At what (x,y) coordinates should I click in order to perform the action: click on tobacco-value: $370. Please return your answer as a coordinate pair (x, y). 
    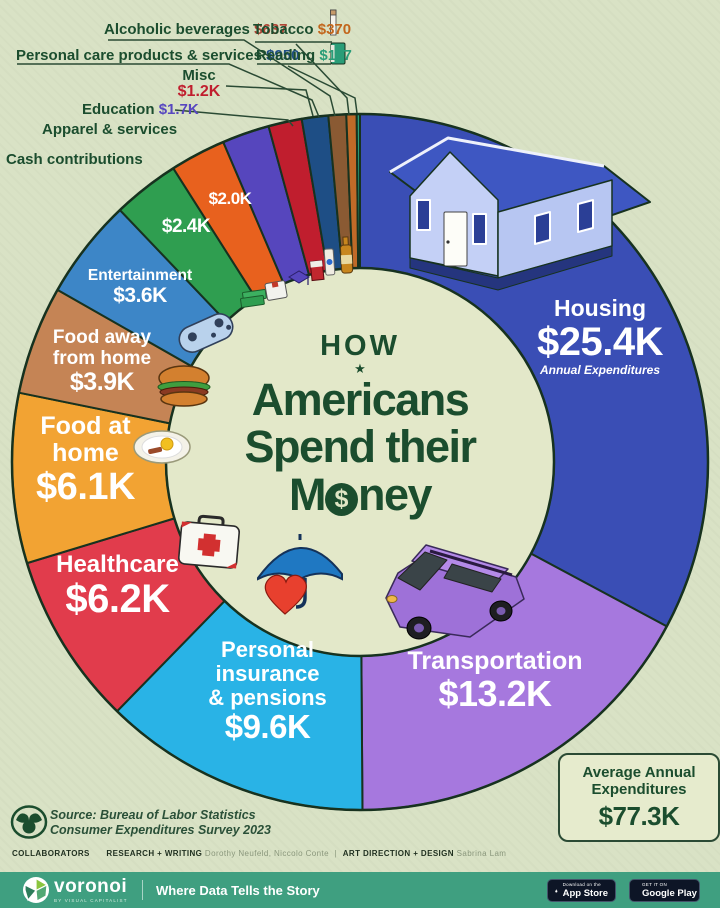
    Looking at the image, I should click on (334, 29).